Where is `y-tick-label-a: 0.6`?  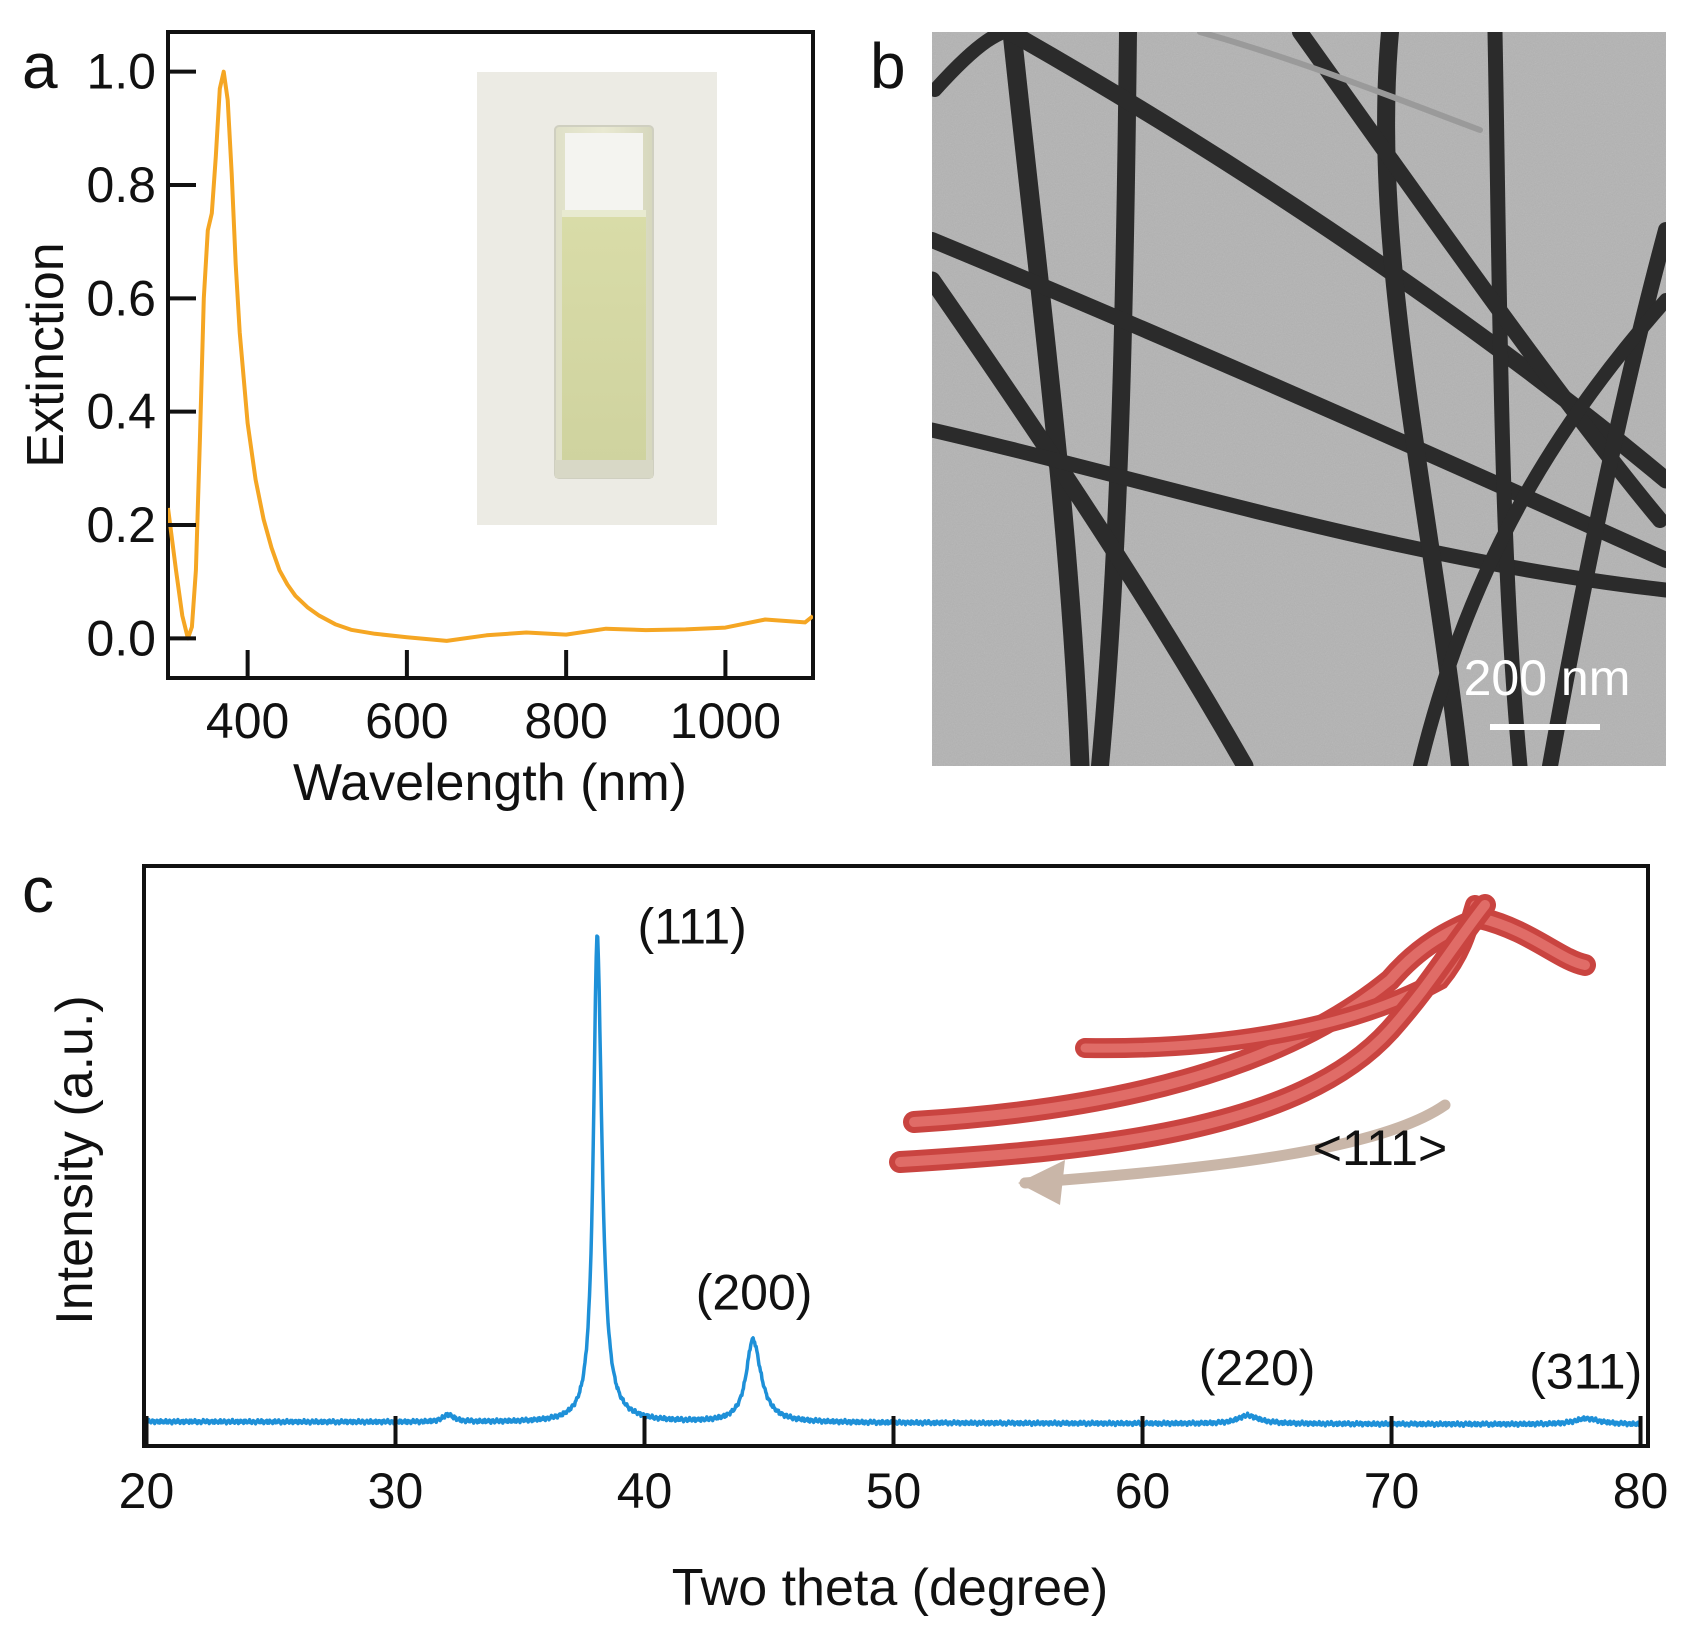 y-tick-label-a: 0.6 is located at coordinates (121, 298).